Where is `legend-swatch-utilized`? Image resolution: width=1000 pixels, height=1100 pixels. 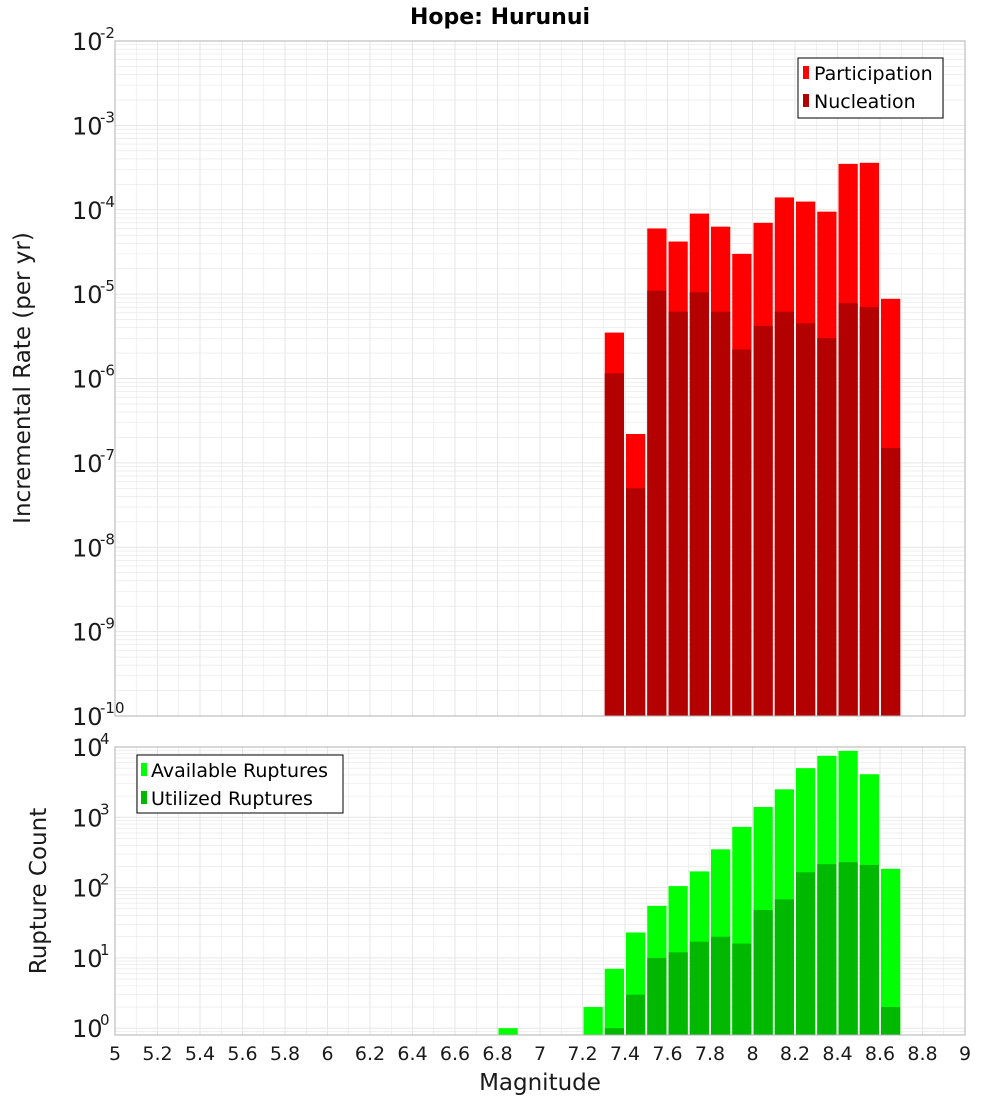 legend-swatch-utilized is located at coordinates (144, 797).